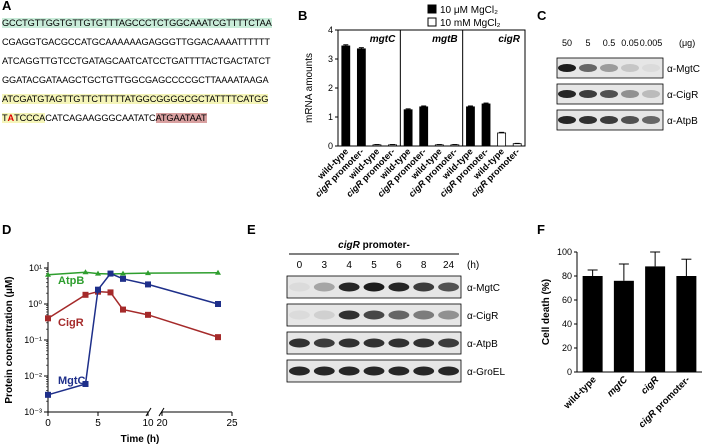  What do you see at coordinates (650, 385) in the screenshot?
I see `x-tick-label: cigR` at bounding box center [650, 385].